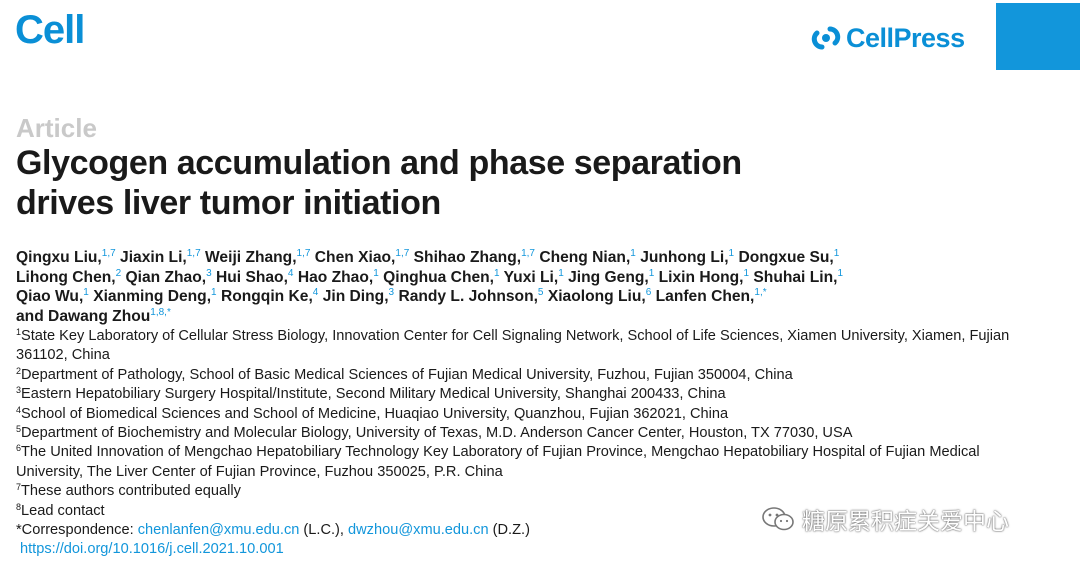 The height and width of the screenshot is (563, 1080). Describe the element at coordinates (516, 511) in the screenshot. I see `affiliation-item: 8Lead contact` at that location.